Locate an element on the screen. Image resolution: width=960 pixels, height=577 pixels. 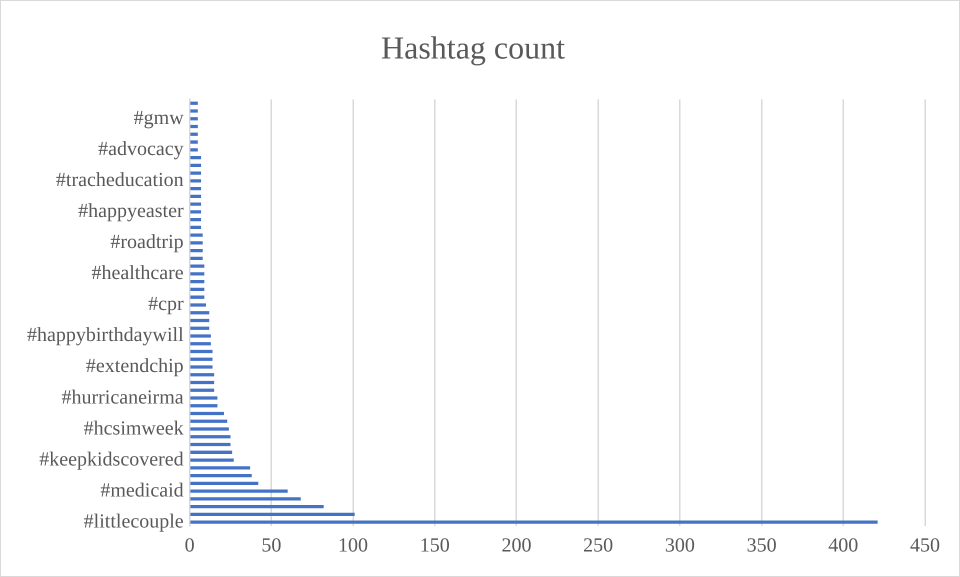
y-tick-label: #happyeaster is located at coordinates (131, 211).